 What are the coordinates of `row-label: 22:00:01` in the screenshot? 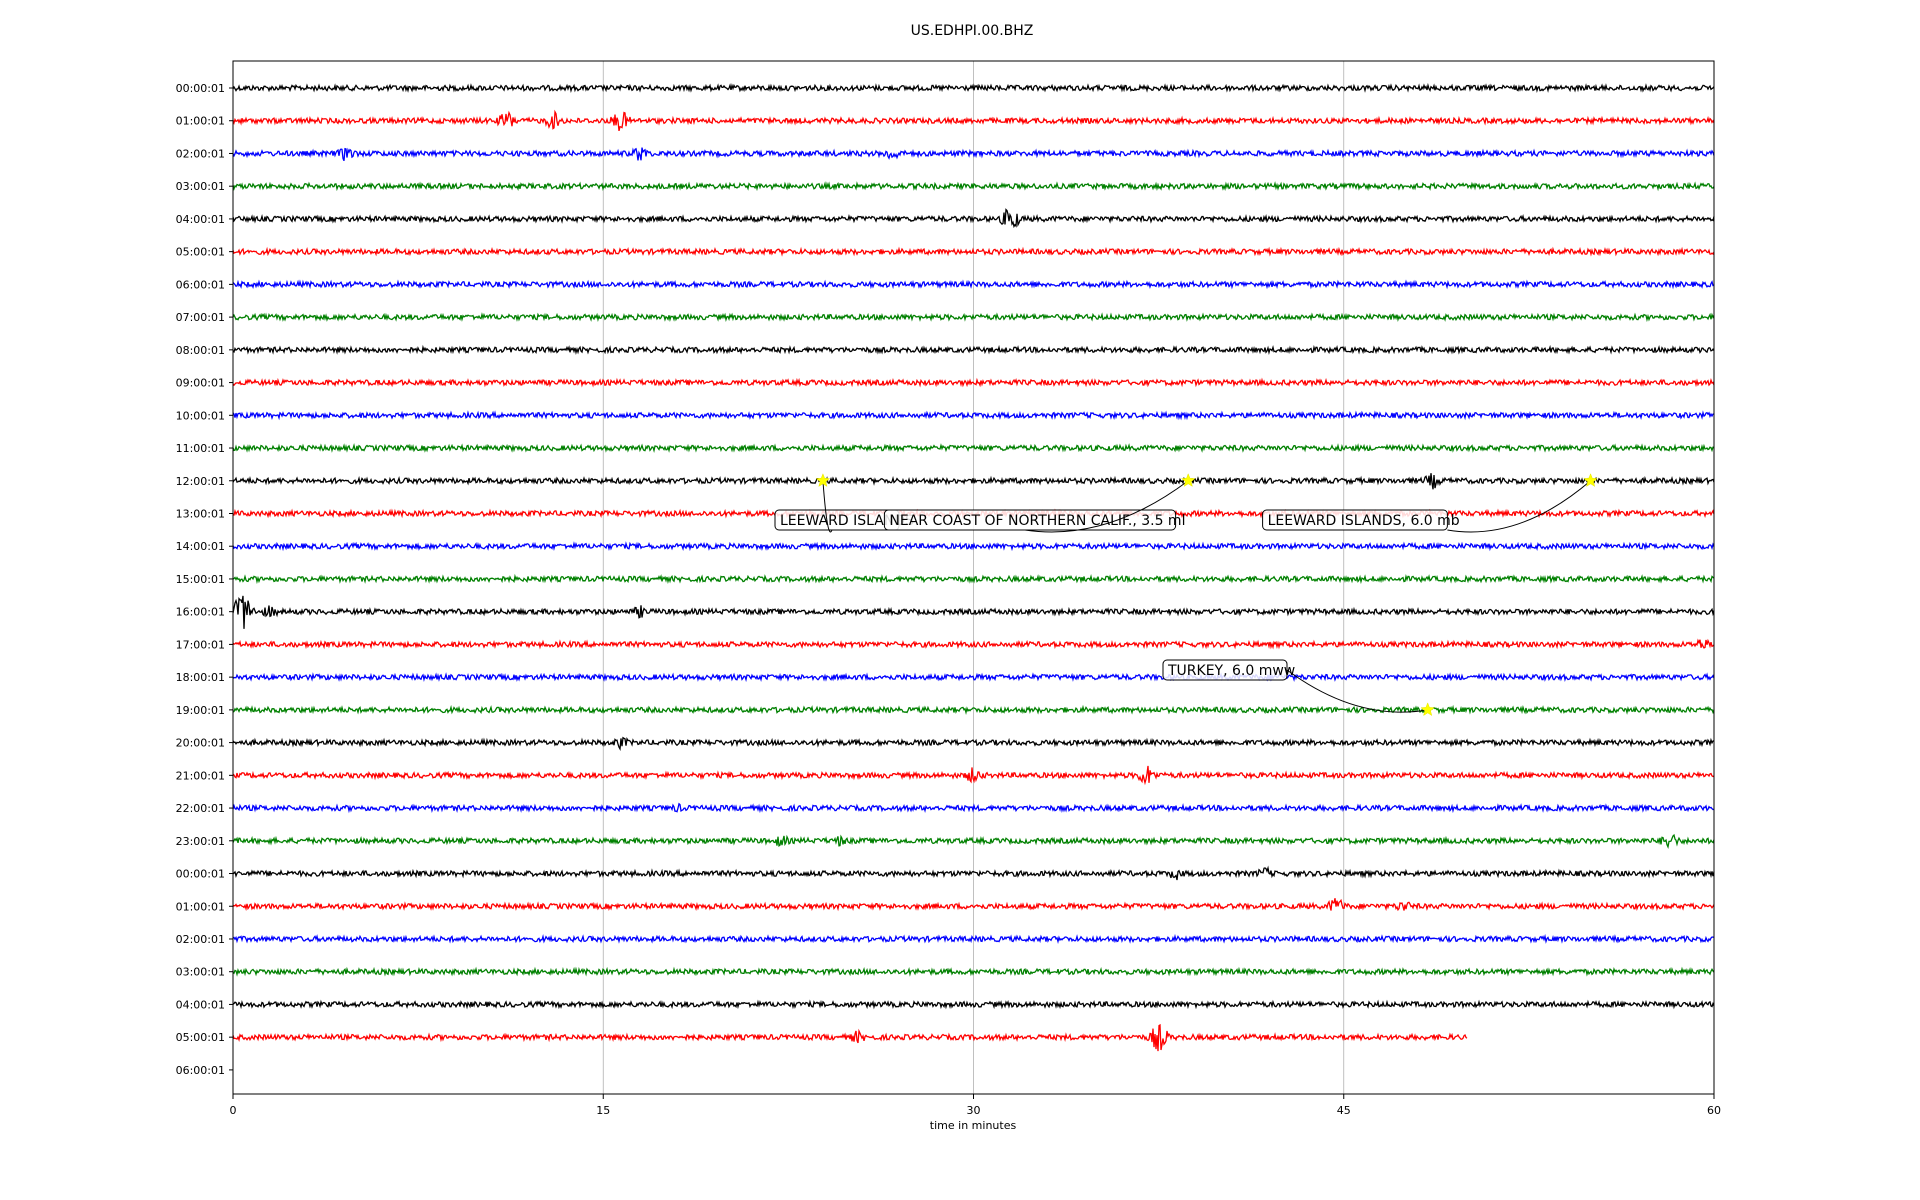 It's located at (200, 808).